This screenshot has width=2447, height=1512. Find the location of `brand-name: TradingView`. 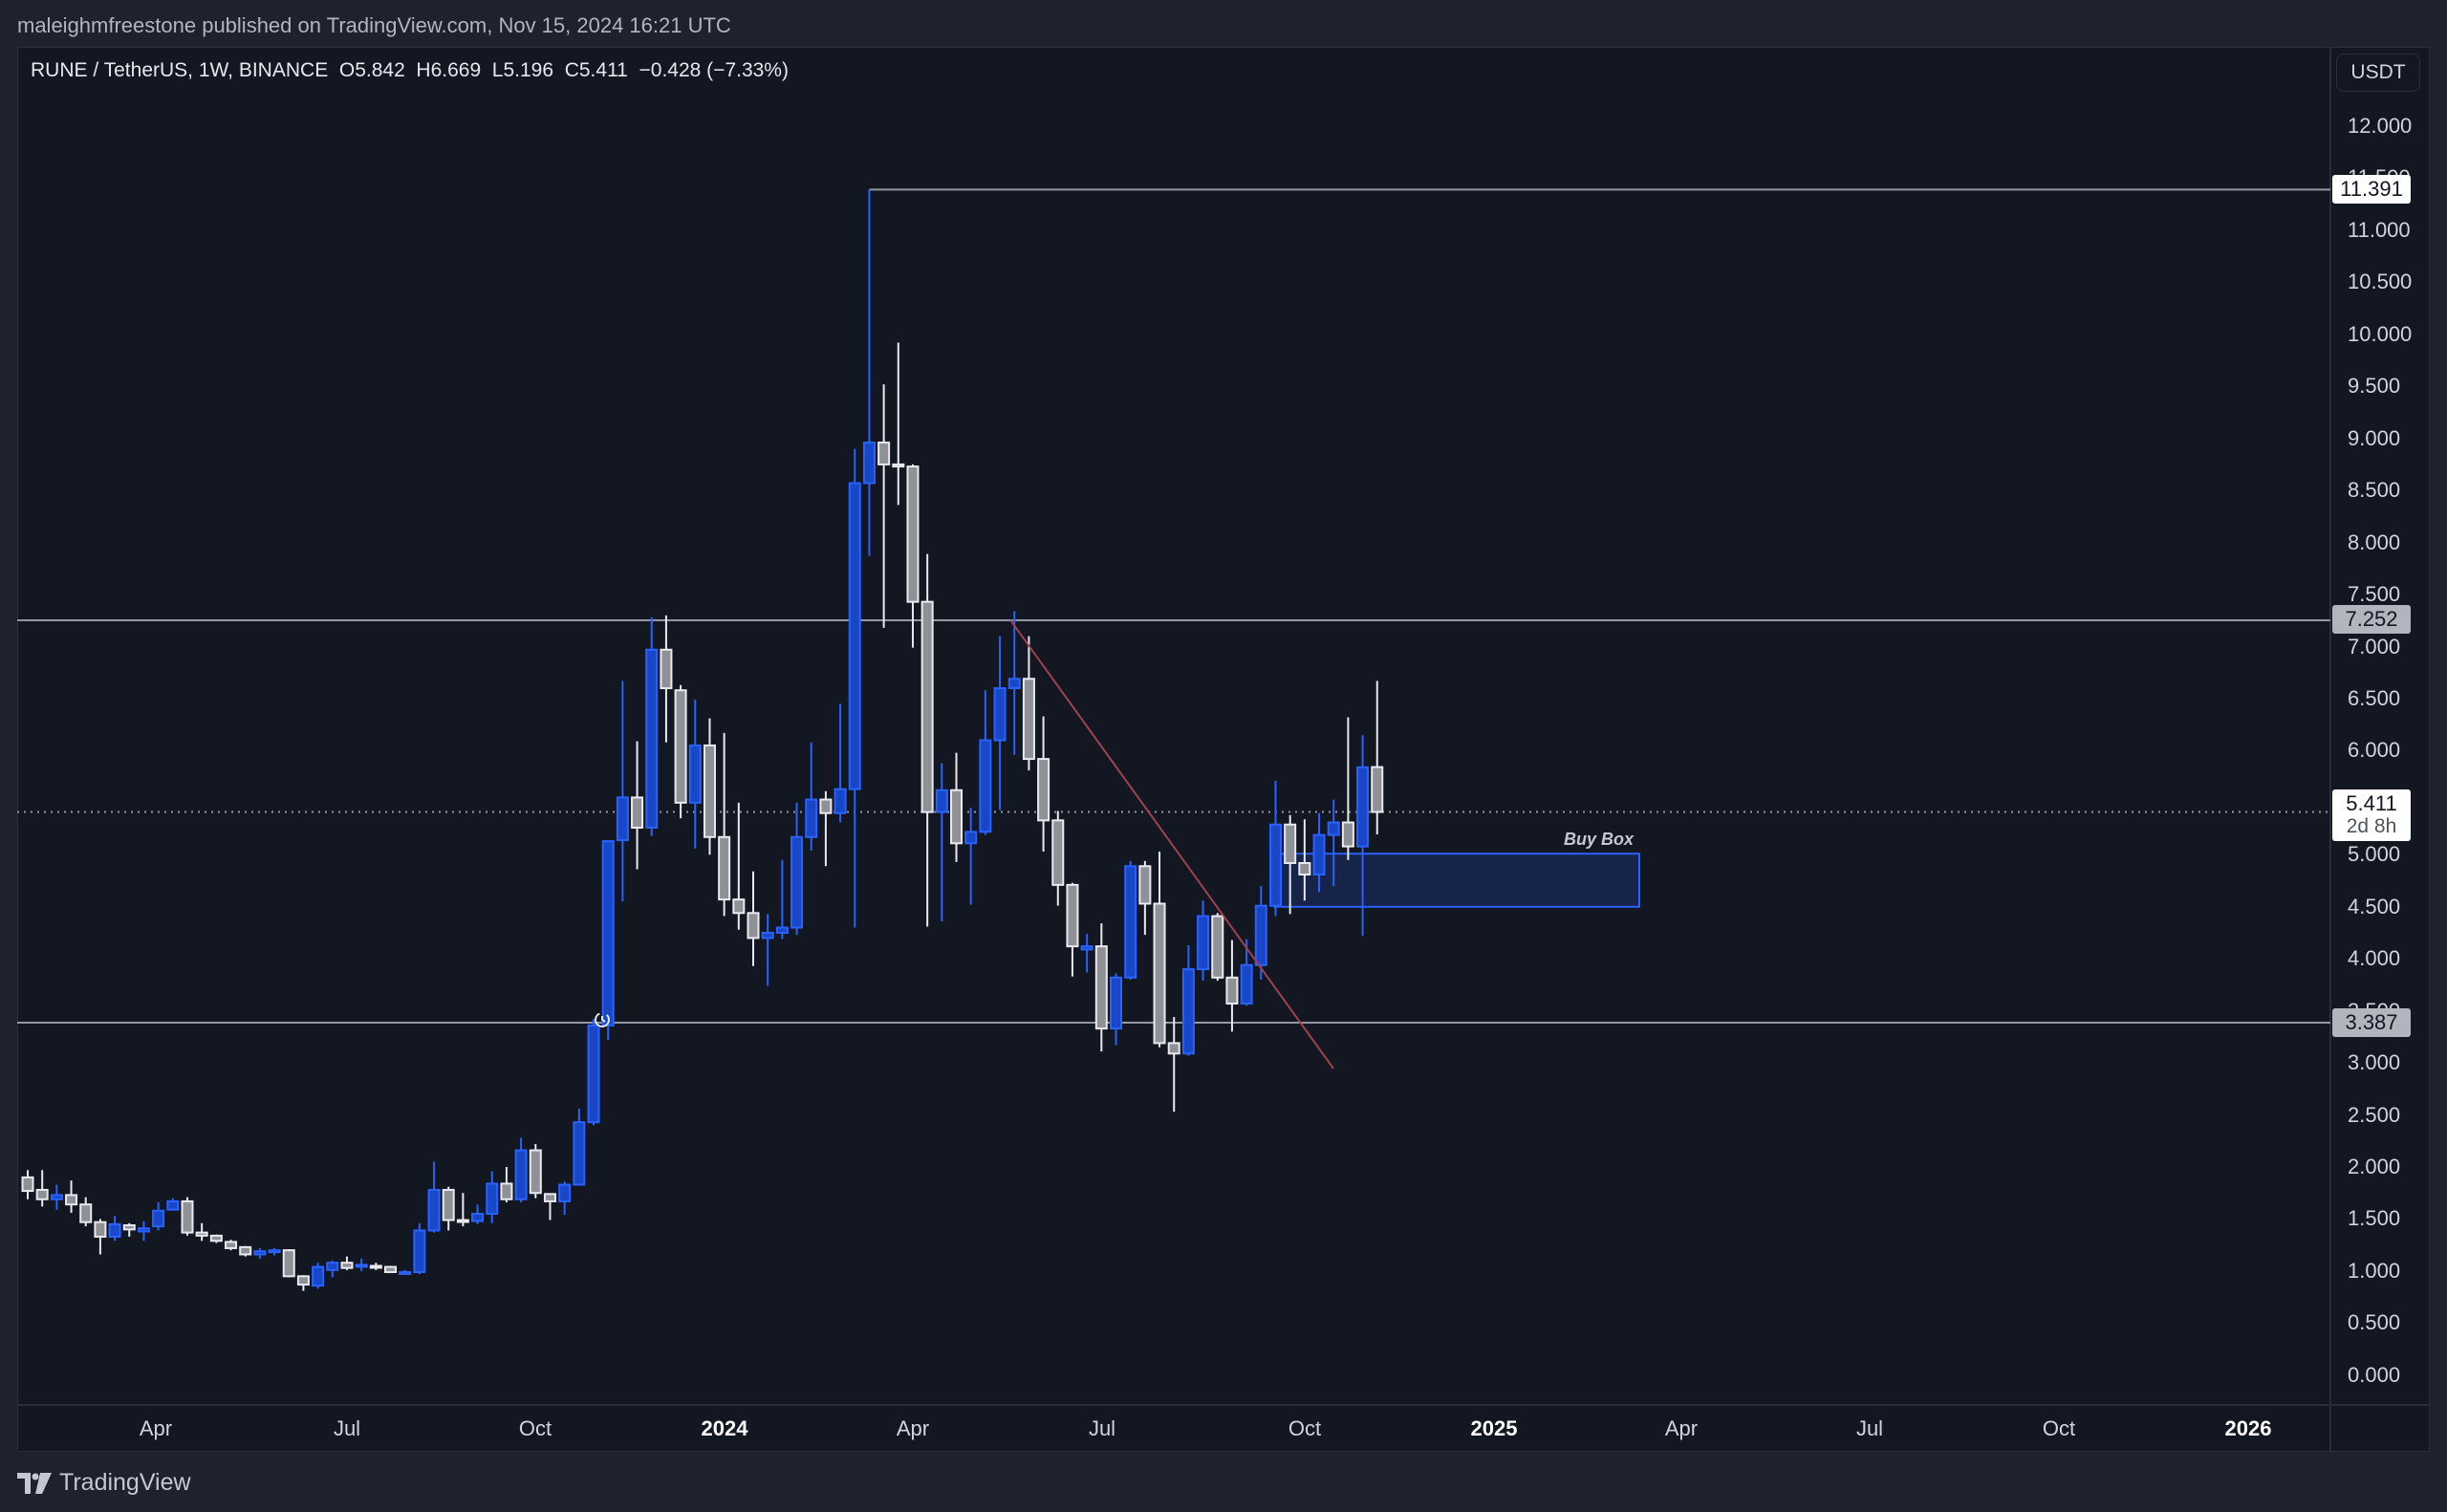

brand-name: TradingView is located at coordinates (125, 1482).